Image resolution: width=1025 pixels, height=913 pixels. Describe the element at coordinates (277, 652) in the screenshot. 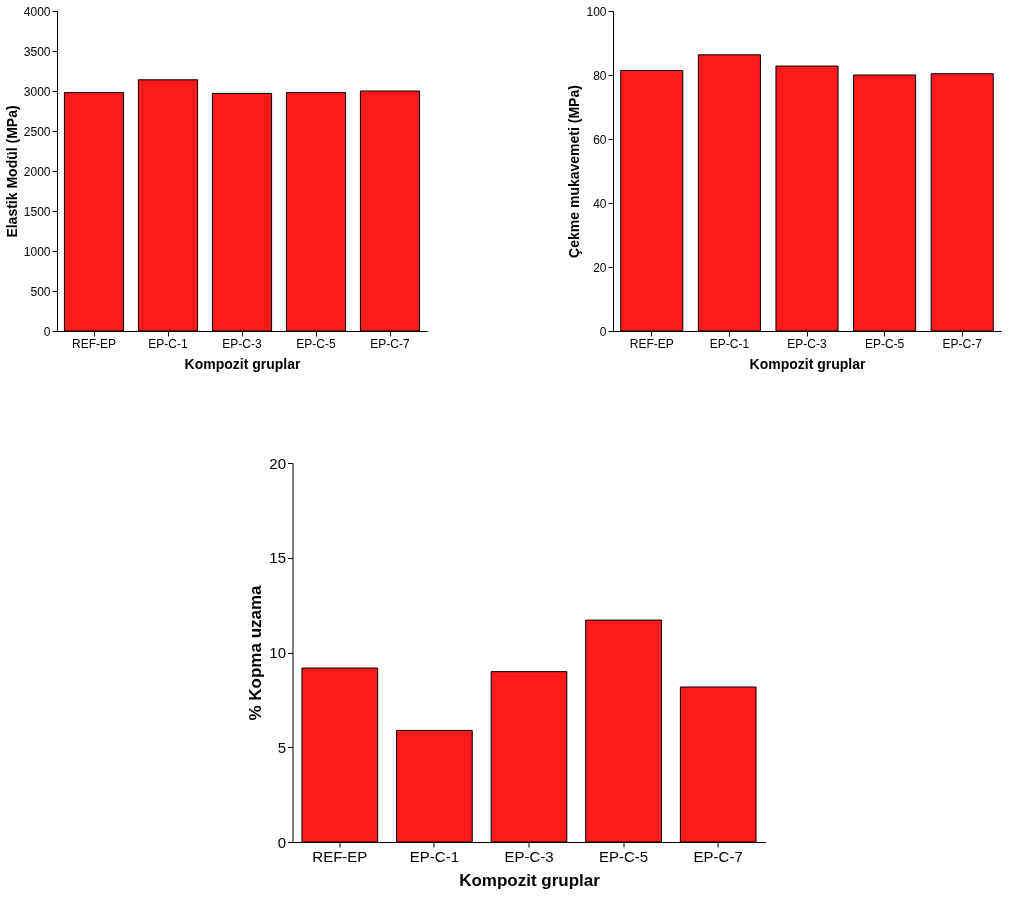

I see `y-tick-label: 10` at that location.